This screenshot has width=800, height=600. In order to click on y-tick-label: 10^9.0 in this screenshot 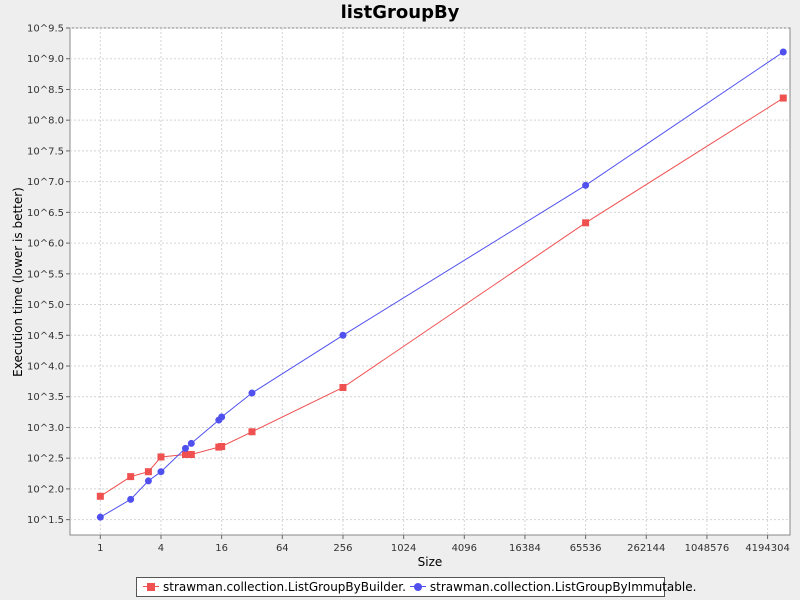, I will do `click(45, 59)`.